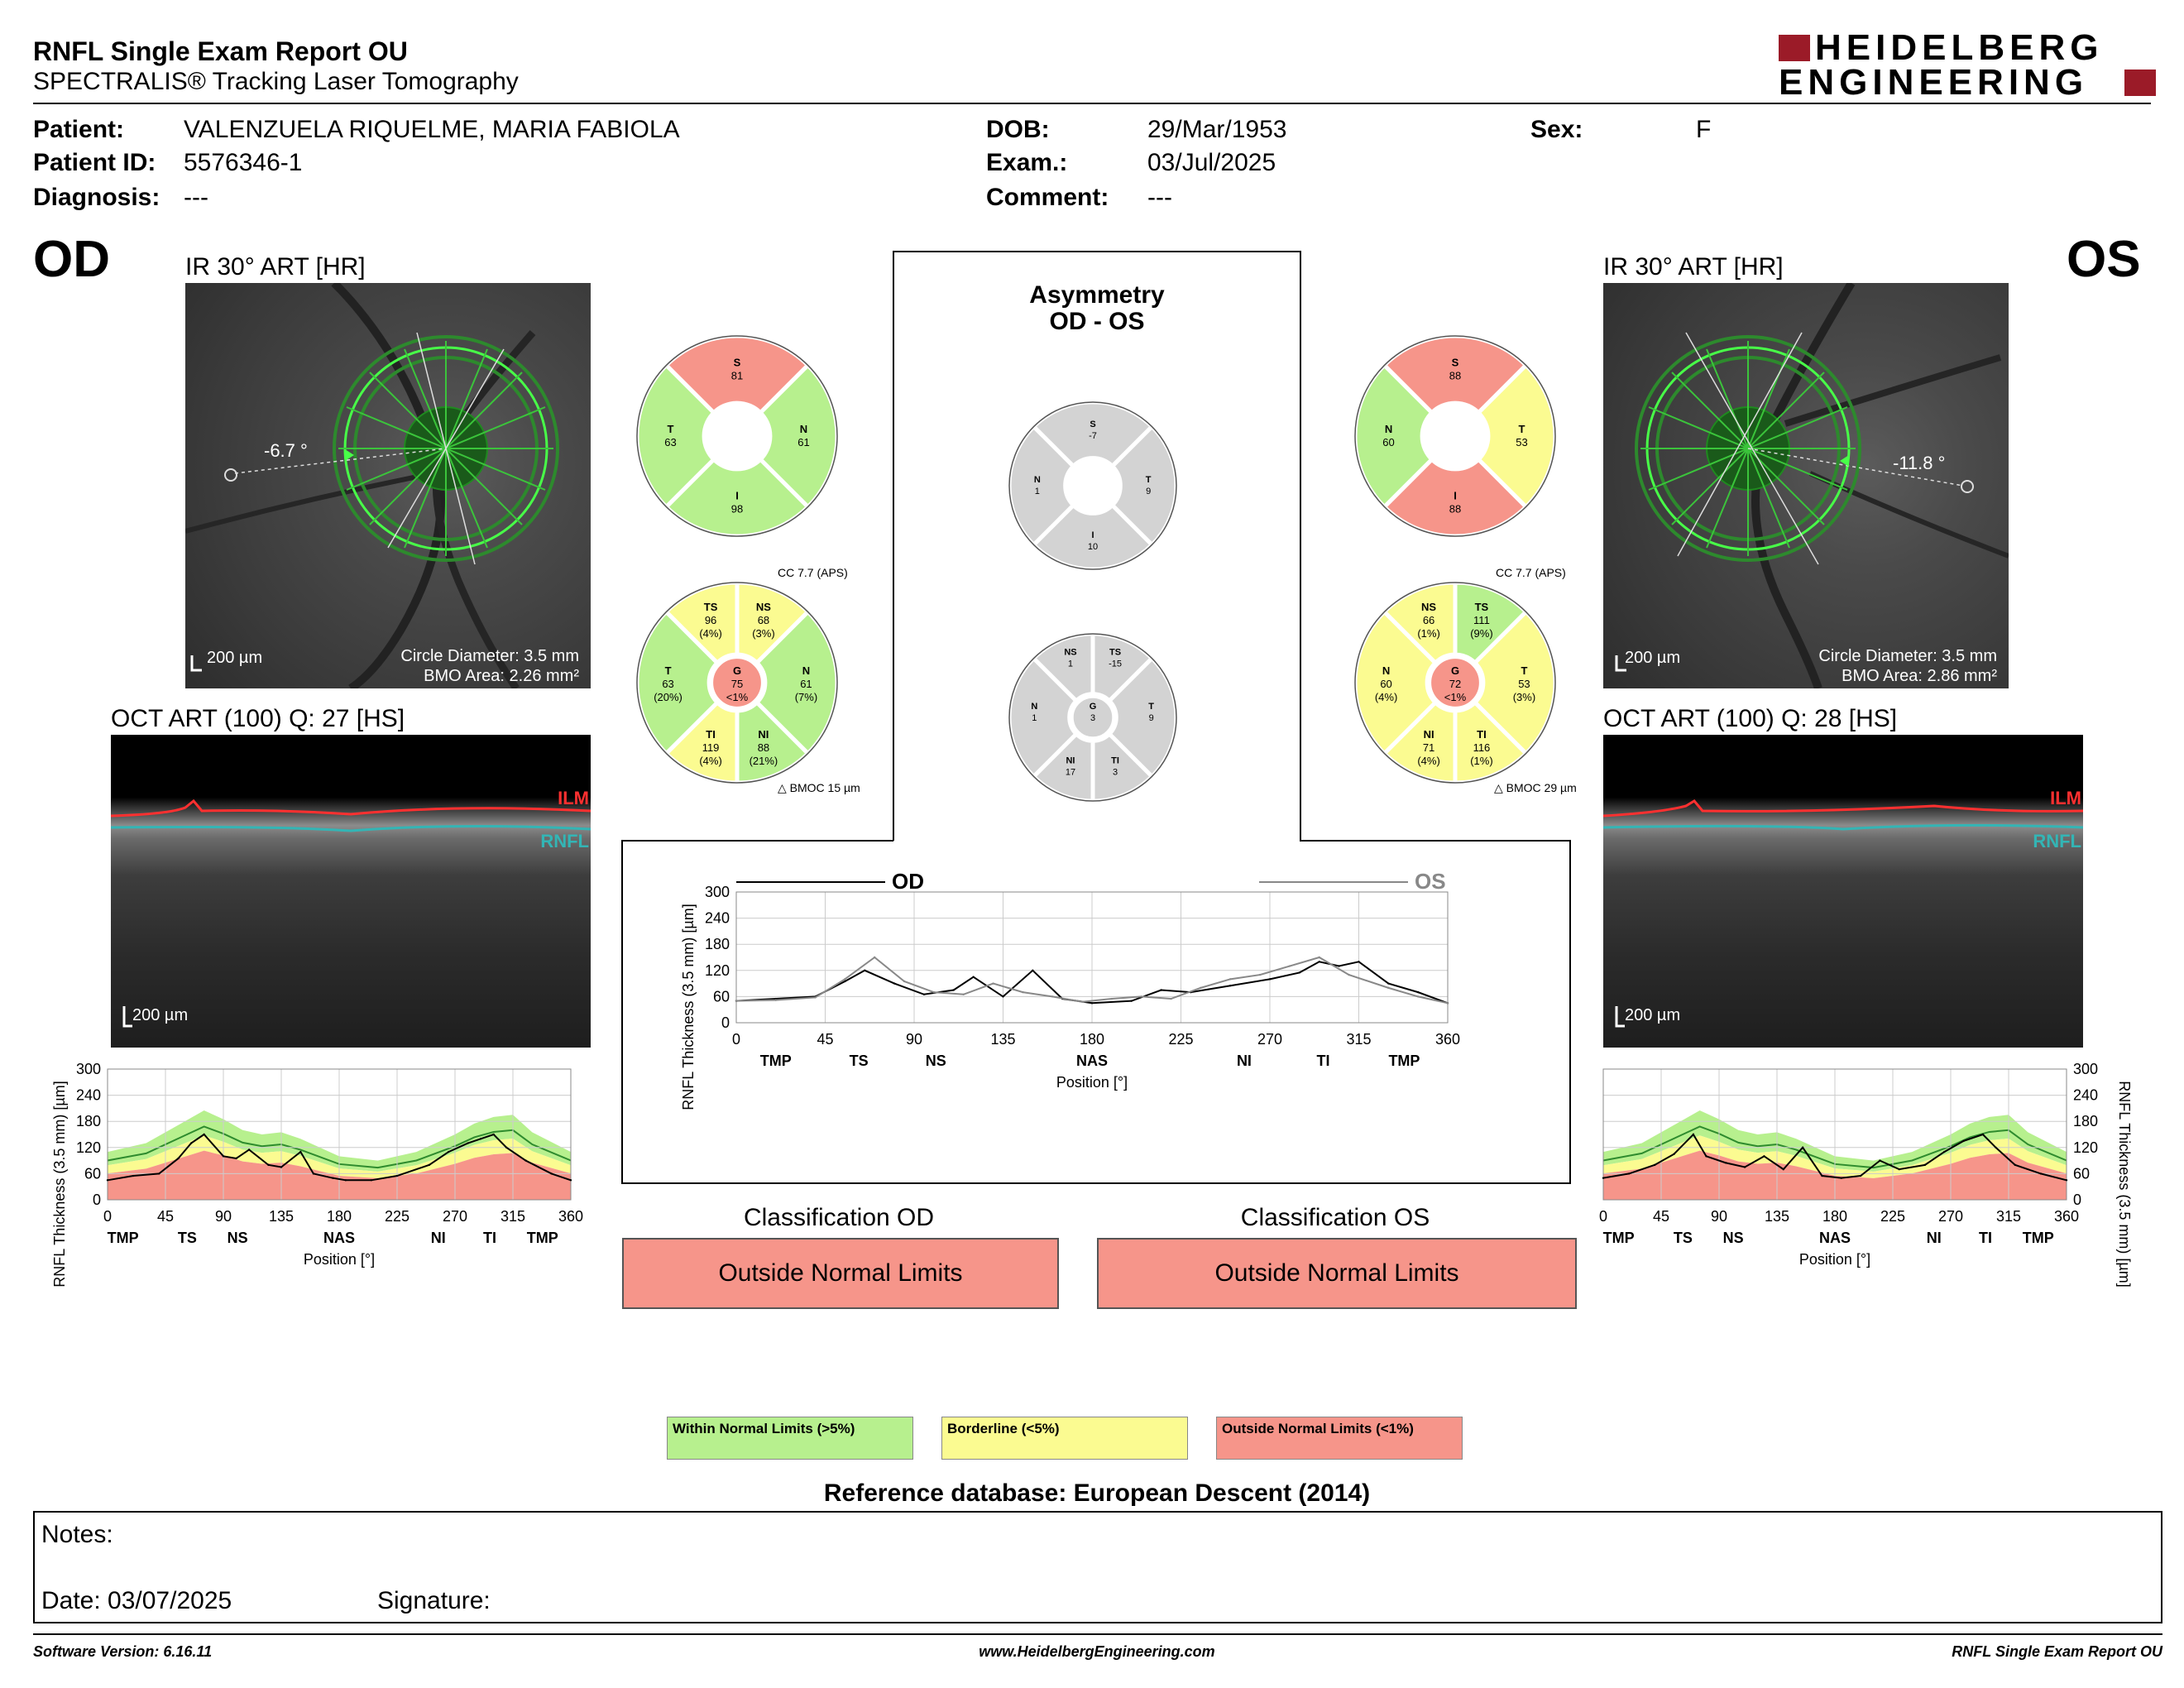 This screenshot has width=2184, height=1688. Describe the element at coordinates (1149, 480) in the screenshot. I see `asym-quad-label-t-0: T` at that location.